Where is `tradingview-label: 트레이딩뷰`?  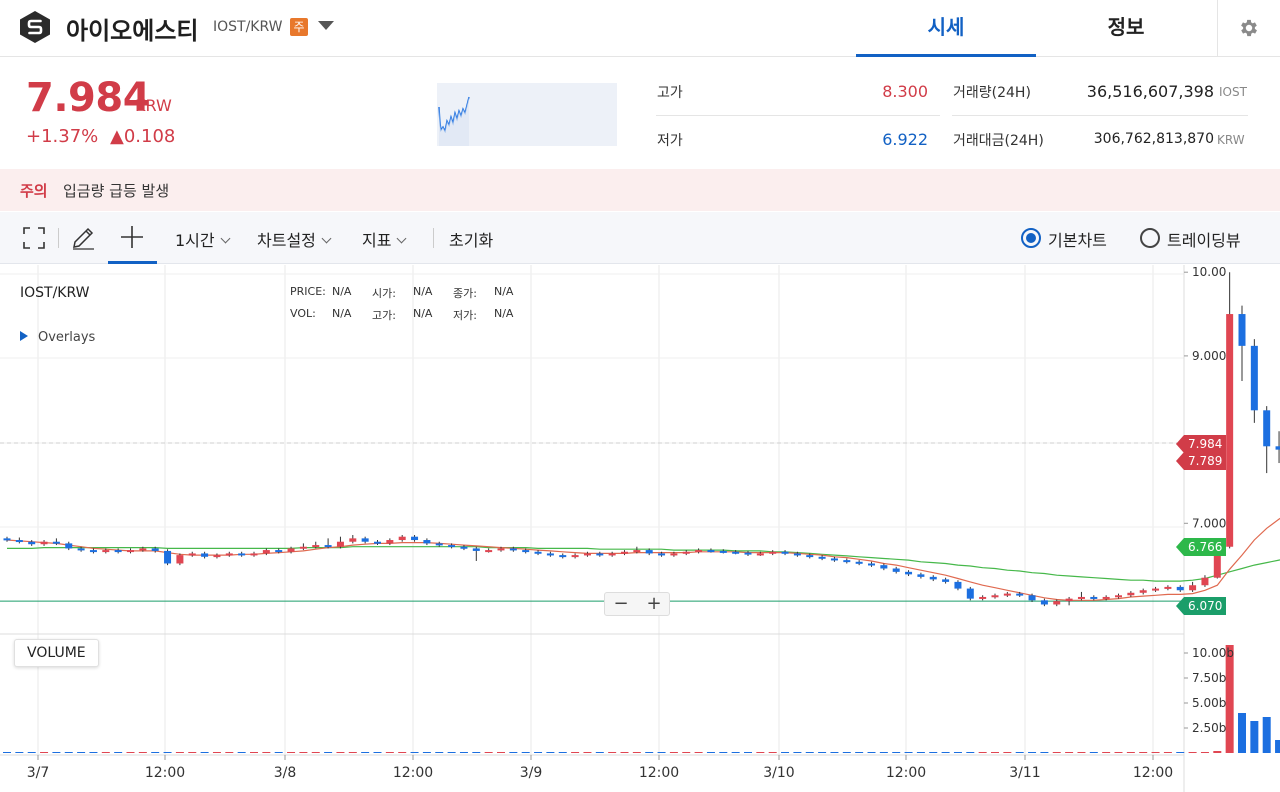
tradingview-label: 트레이딩뷰 is located at coordinates (1204, 240).